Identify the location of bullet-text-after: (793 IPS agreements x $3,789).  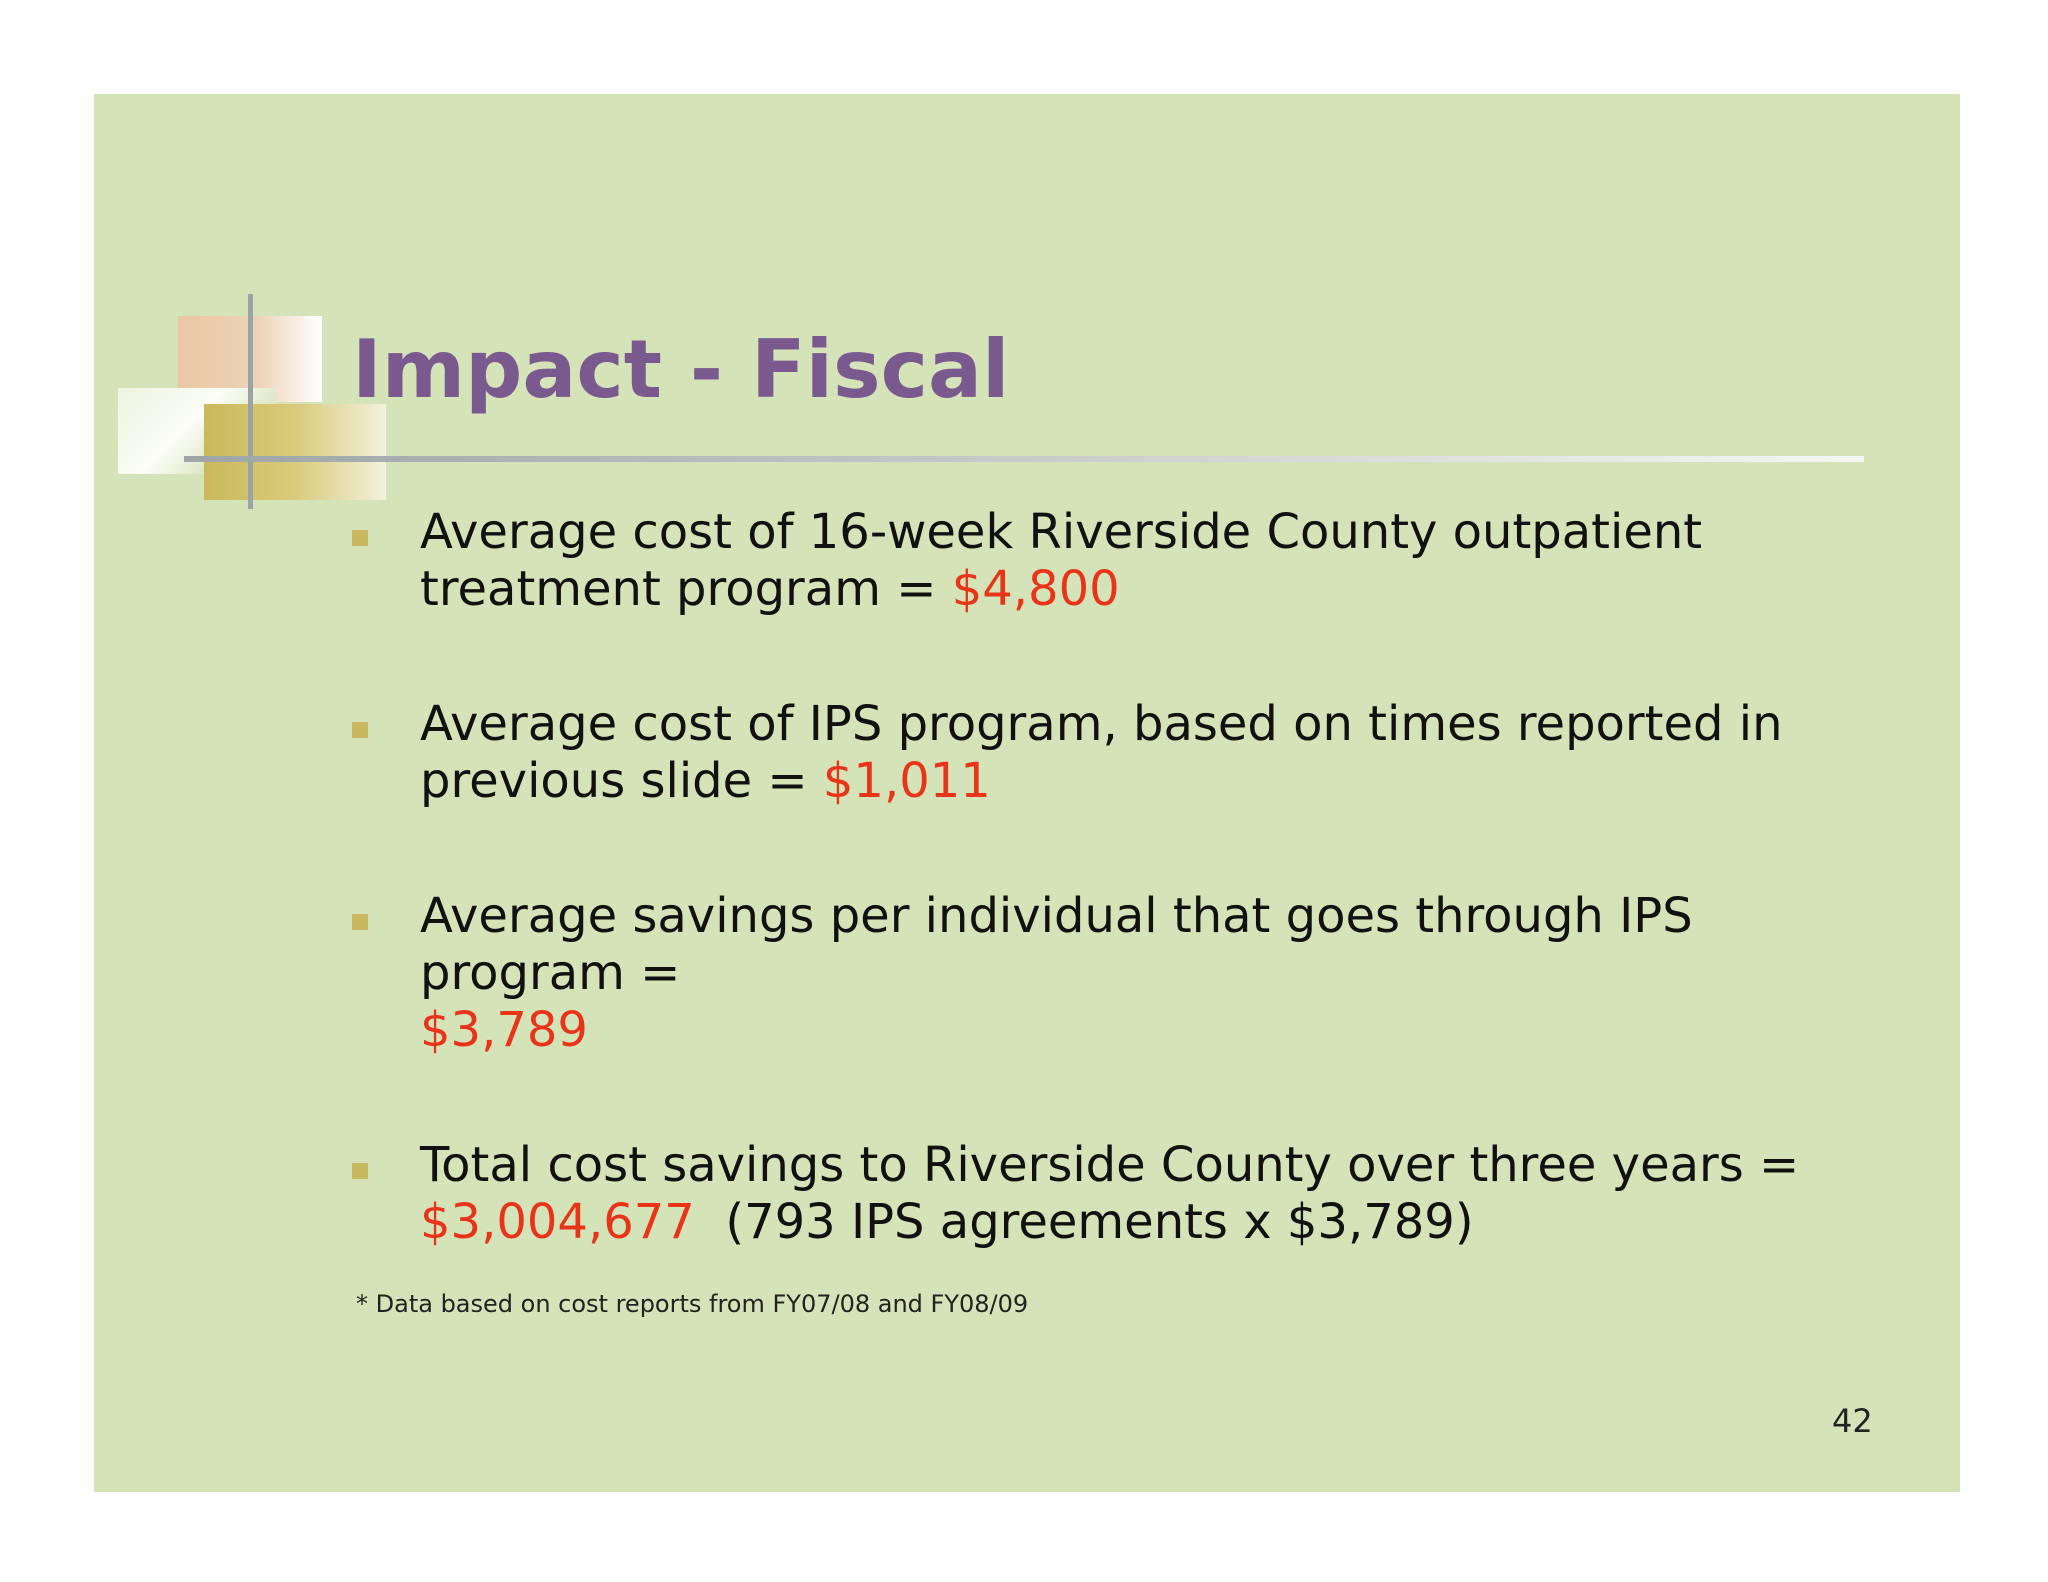
(1084, 1222).